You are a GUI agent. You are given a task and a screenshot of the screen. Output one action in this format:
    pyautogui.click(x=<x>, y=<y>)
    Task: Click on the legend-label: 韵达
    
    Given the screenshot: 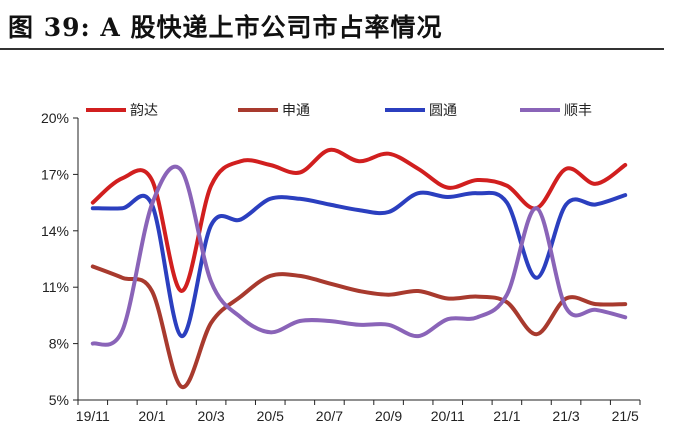 What is the action you would take?
    pyautogui.click(x=144, y=111)
    